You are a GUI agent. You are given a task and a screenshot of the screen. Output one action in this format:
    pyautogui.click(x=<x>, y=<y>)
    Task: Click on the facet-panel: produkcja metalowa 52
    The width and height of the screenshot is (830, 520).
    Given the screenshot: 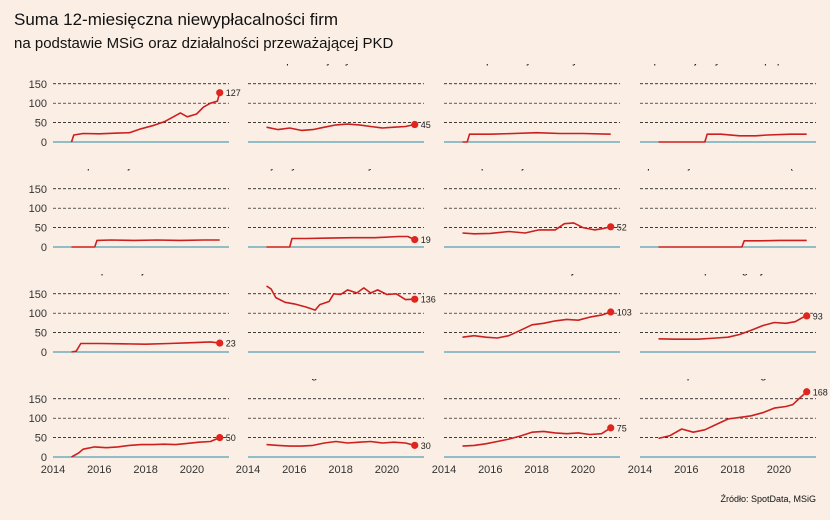 What is the action you would take?
    pyautogui.click(x=535, y=203)
    